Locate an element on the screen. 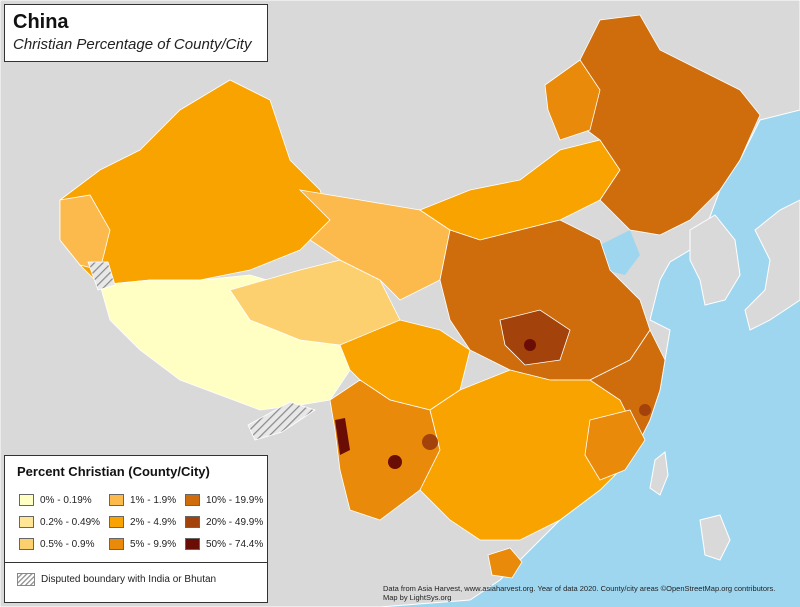 The image size is (800, 607). legend-item: 0.2% - 0.49% is located at coordinates (59, 522).